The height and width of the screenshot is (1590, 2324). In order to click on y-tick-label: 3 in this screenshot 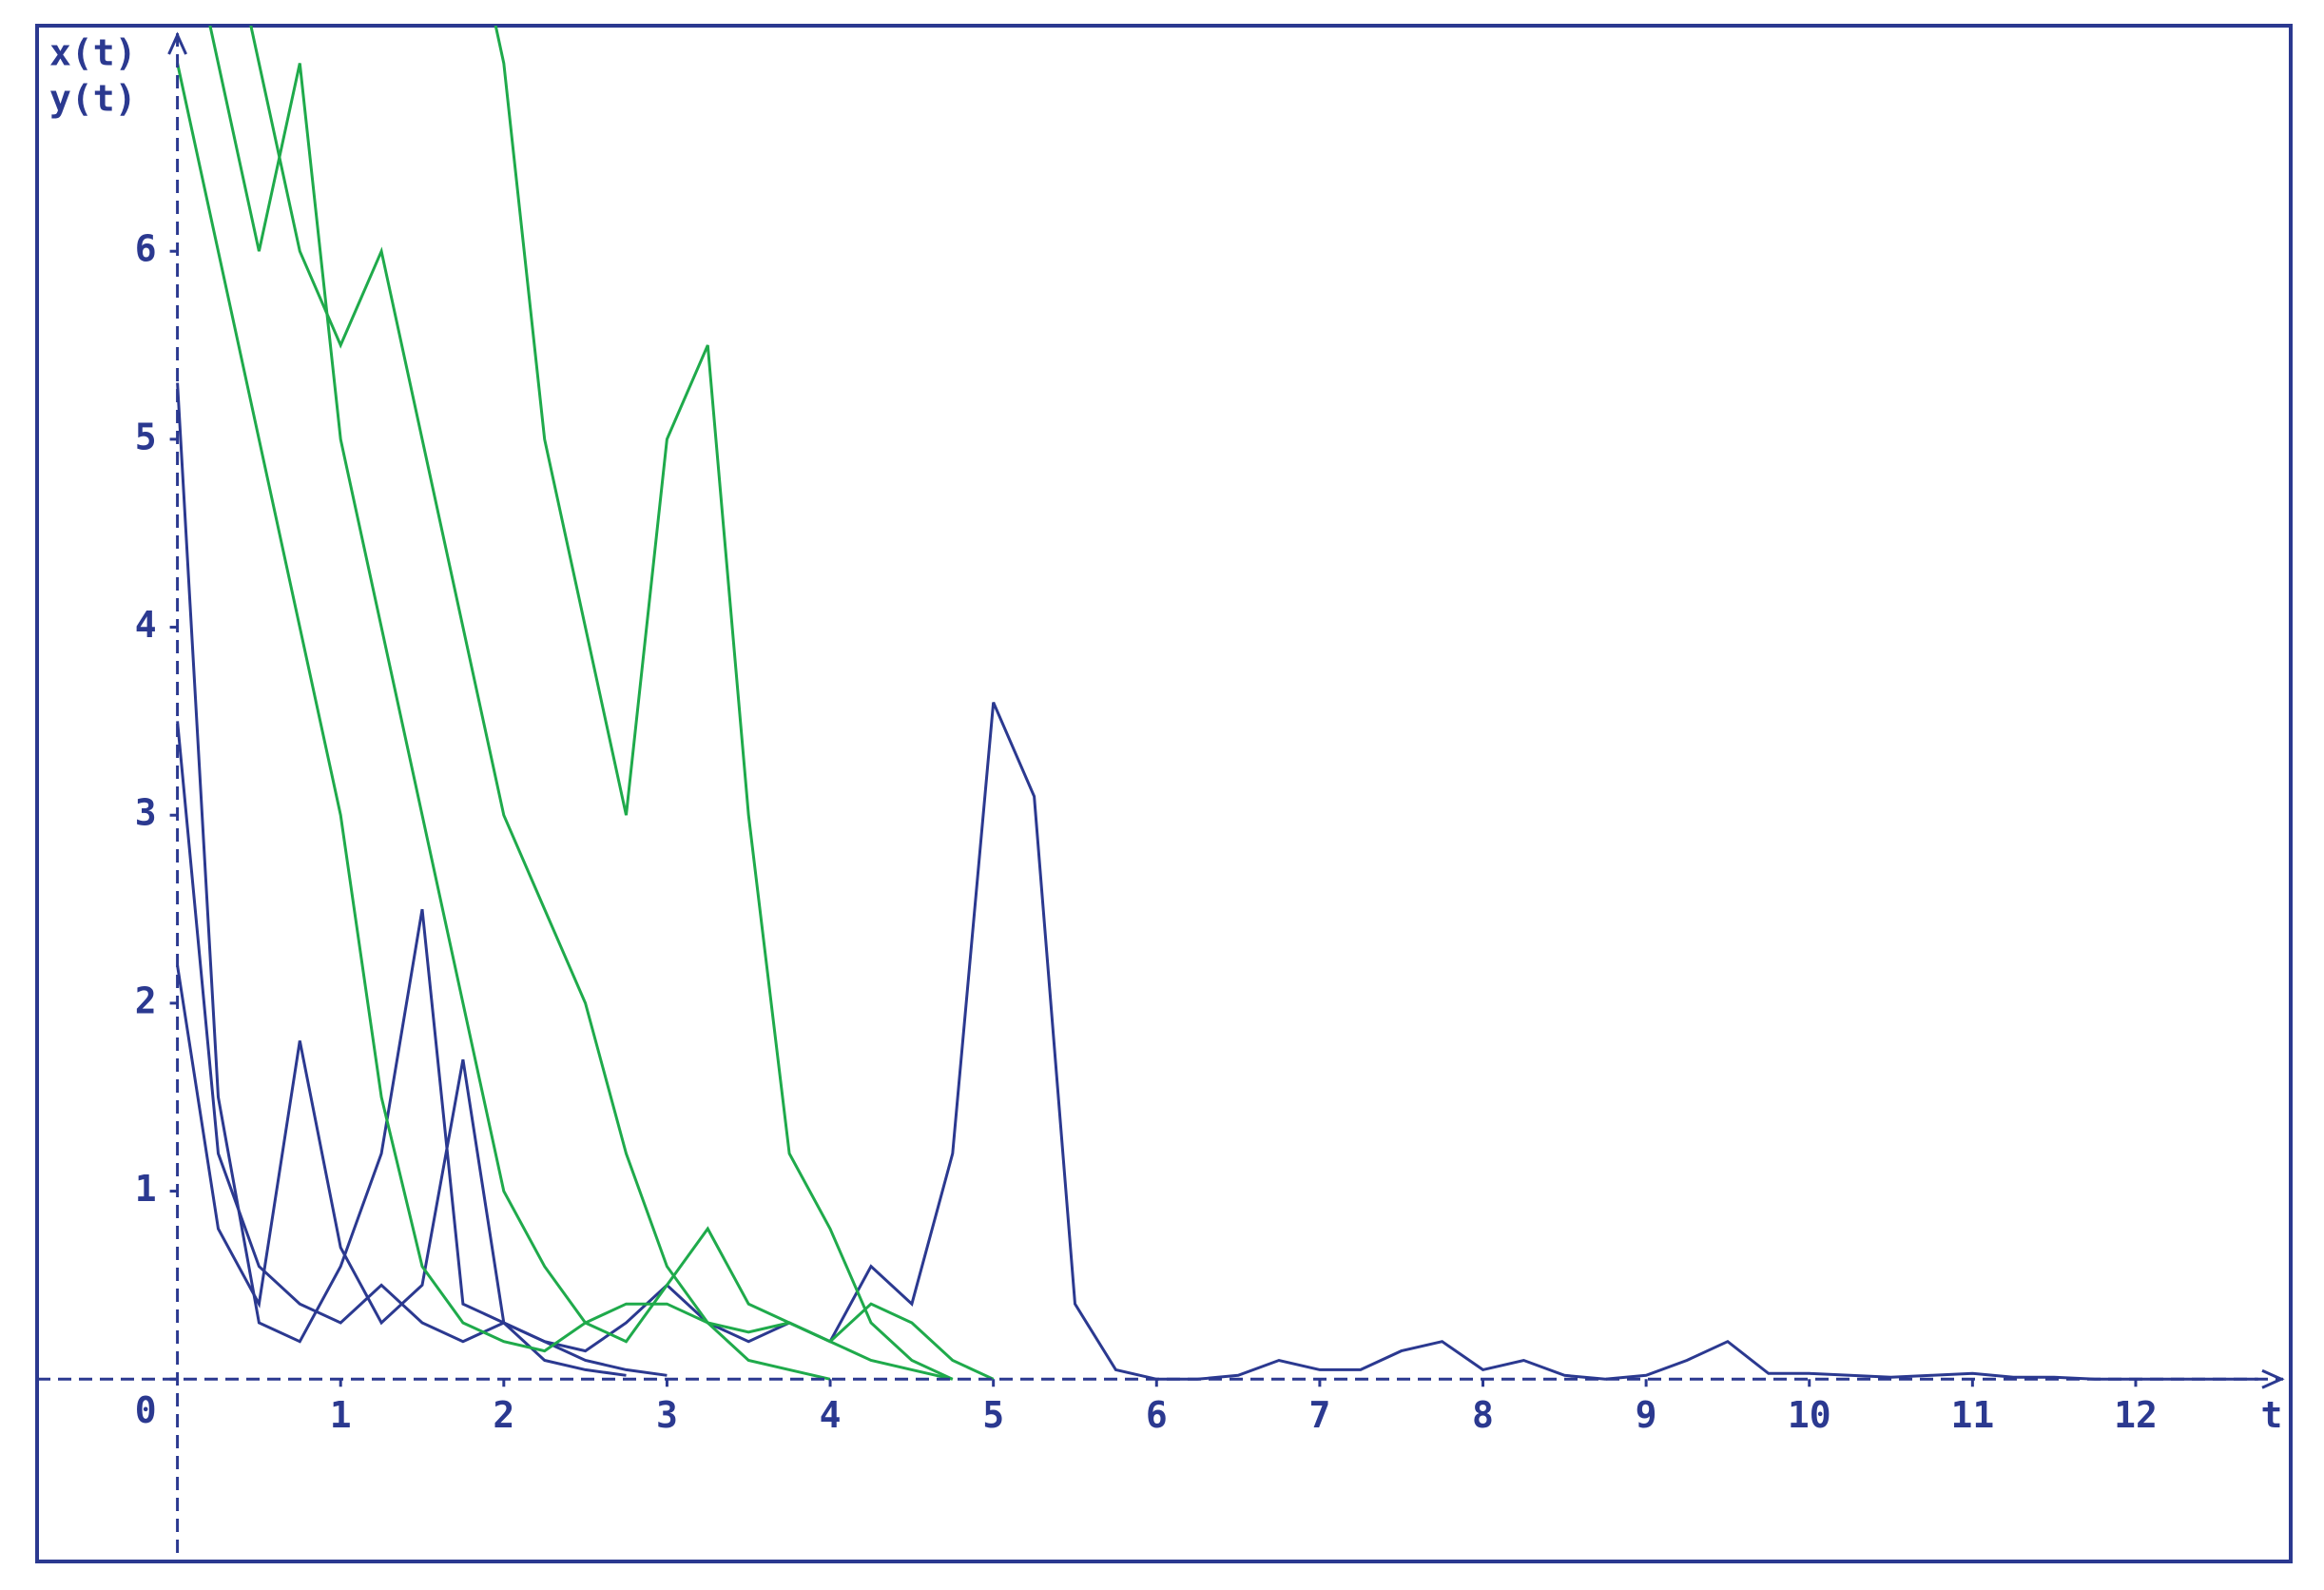, I will do `click(146, 813)`.